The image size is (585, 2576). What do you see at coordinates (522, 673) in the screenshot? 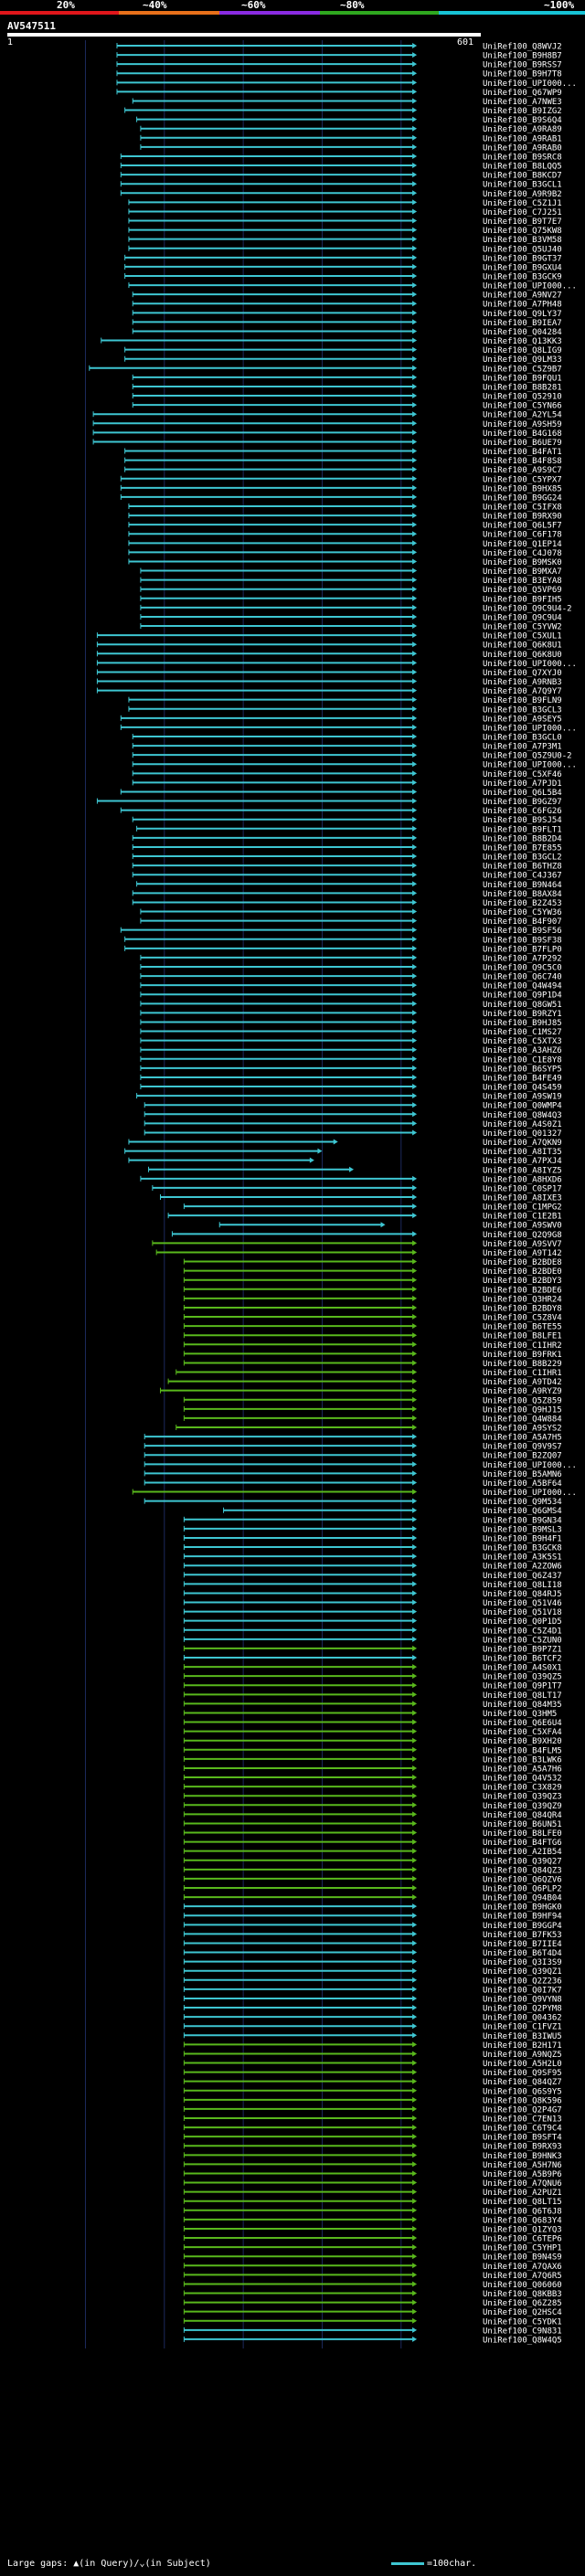
I see `hit-label: UniRef100_Q7XYJ0` at bounding box center [522, 673].